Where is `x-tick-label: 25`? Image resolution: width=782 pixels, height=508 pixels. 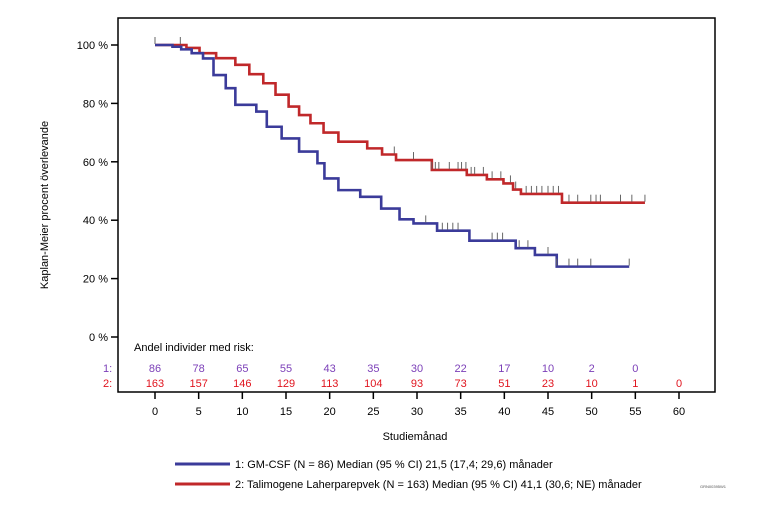 x-tick-label: 25 is located at coordinates (373, 412).